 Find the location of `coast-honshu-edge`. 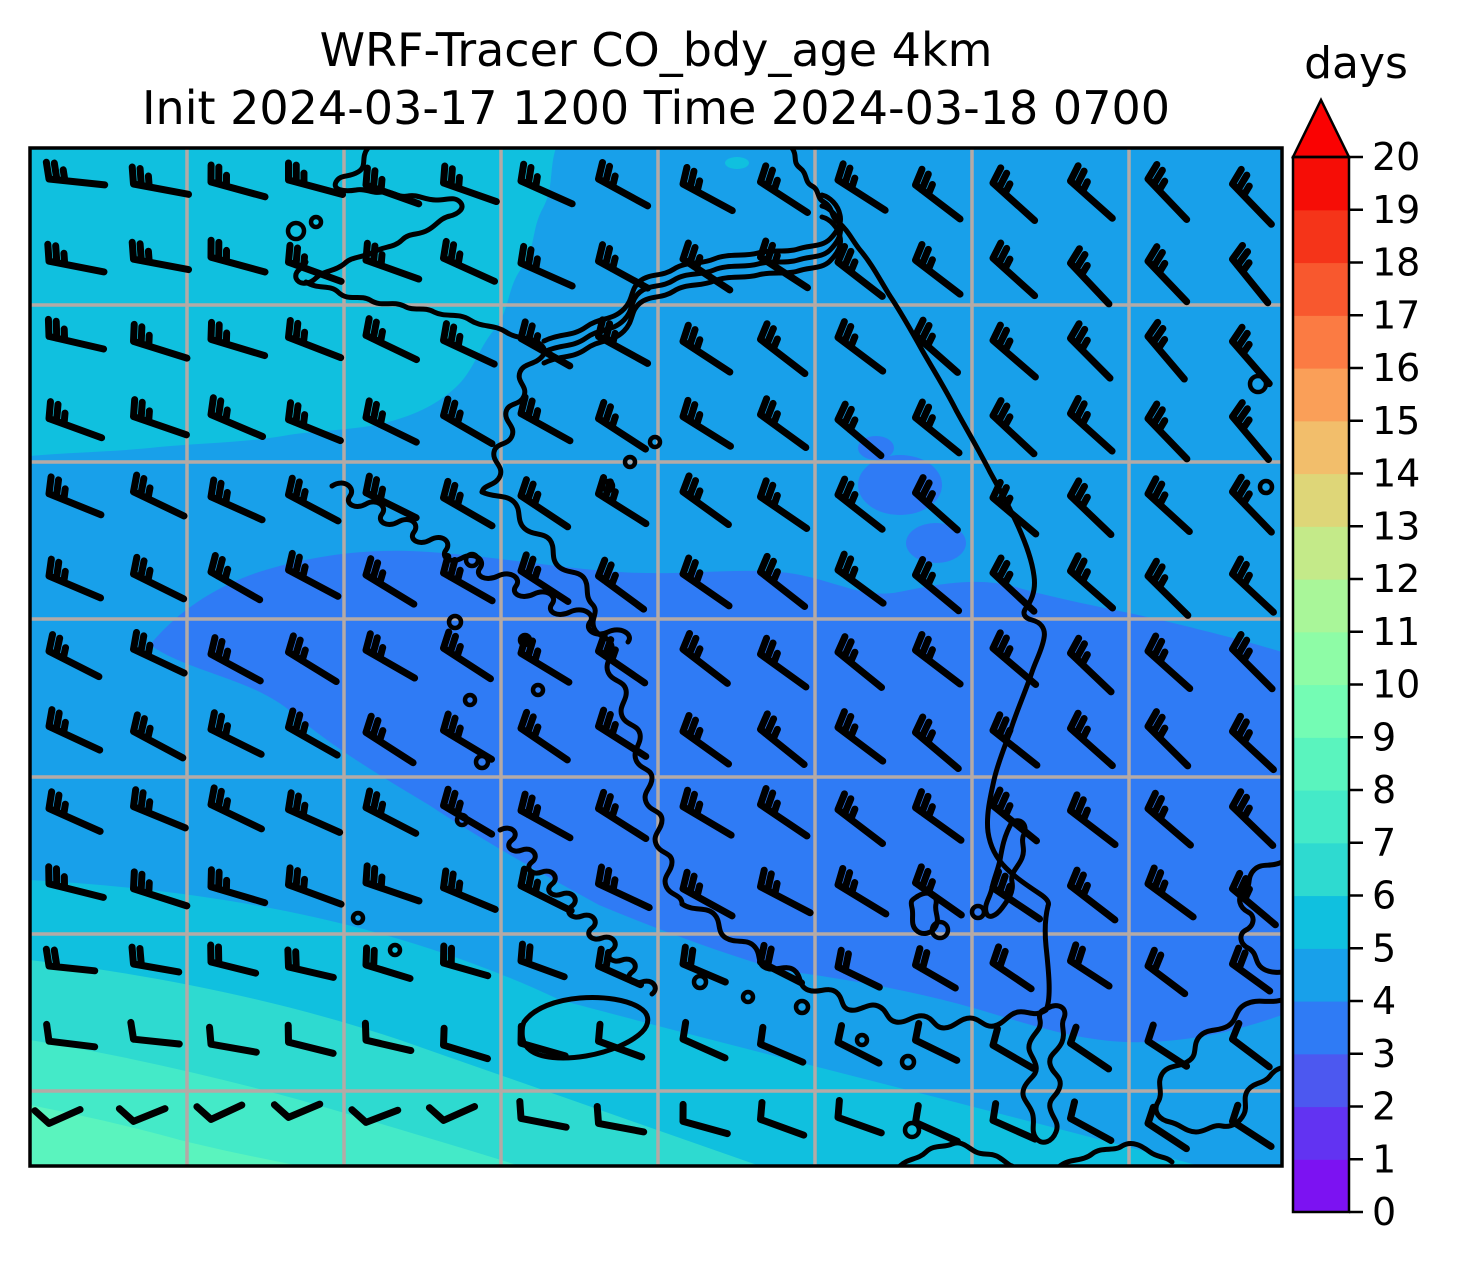

coast-honshu-edge is located at coordinates (1259, 917).